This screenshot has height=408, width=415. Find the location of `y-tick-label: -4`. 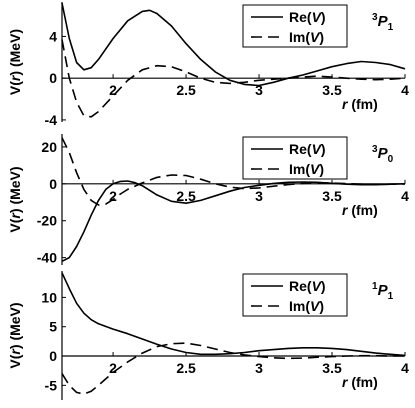

y-tick-label: -4 is located at coordinates (51, 120).